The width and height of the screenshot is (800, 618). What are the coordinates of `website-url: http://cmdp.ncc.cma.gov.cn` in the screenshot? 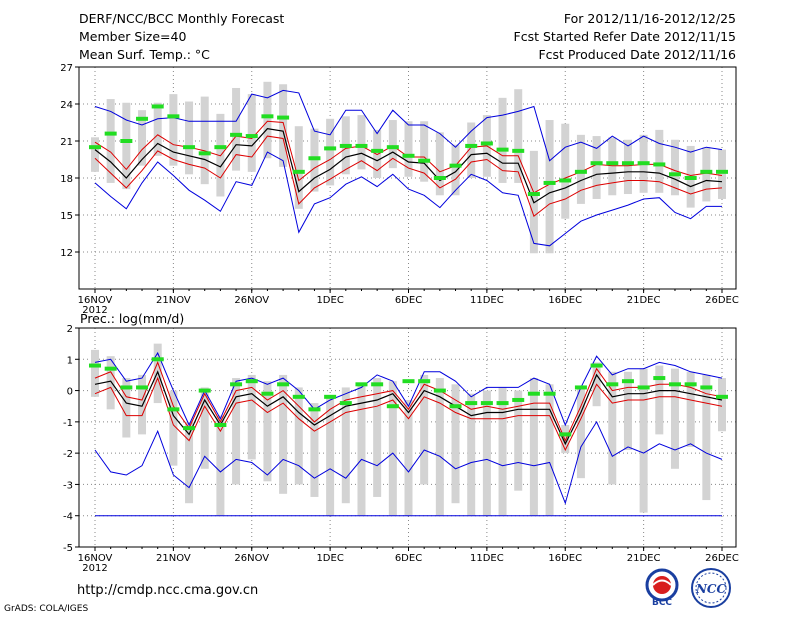 It's located at (168, 590).